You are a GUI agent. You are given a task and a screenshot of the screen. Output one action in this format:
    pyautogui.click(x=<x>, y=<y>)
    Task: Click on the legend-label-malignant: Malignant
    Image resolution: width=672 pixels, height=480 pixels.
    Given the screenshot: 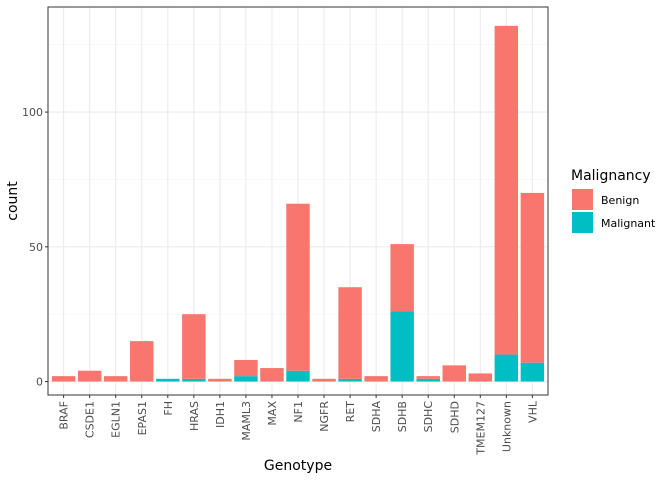 What is the action you would take?
    pyautogui.click(x=628, y=223)
    